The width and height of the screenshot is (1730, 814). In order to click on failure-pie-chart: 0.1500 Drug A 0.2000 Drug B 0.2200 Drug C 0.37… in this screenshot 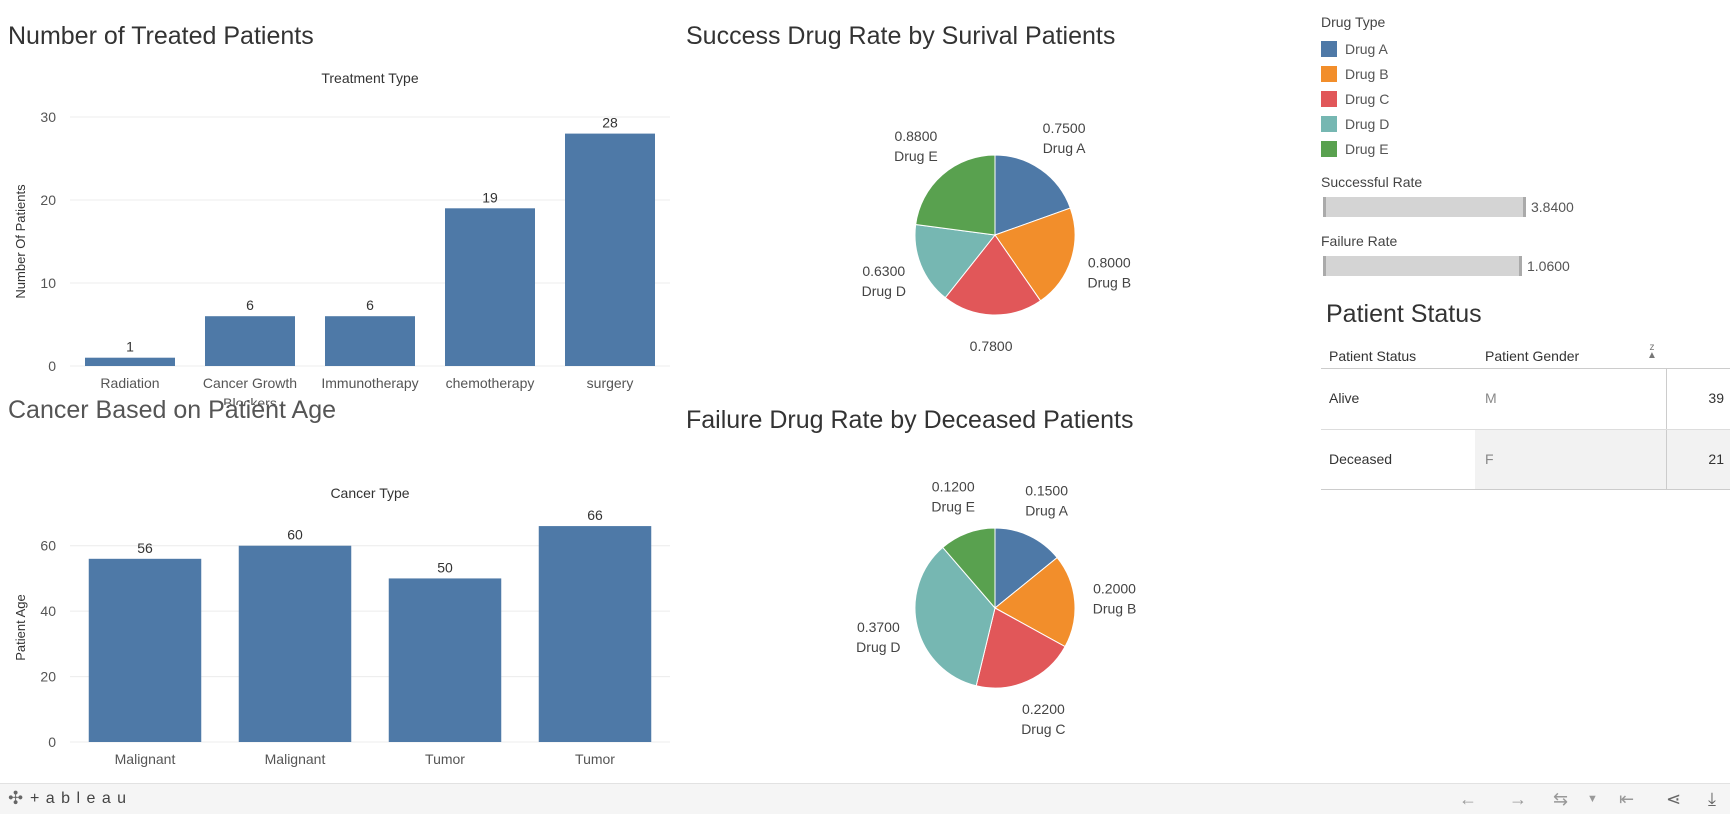, I will do `click(995, 610)`.